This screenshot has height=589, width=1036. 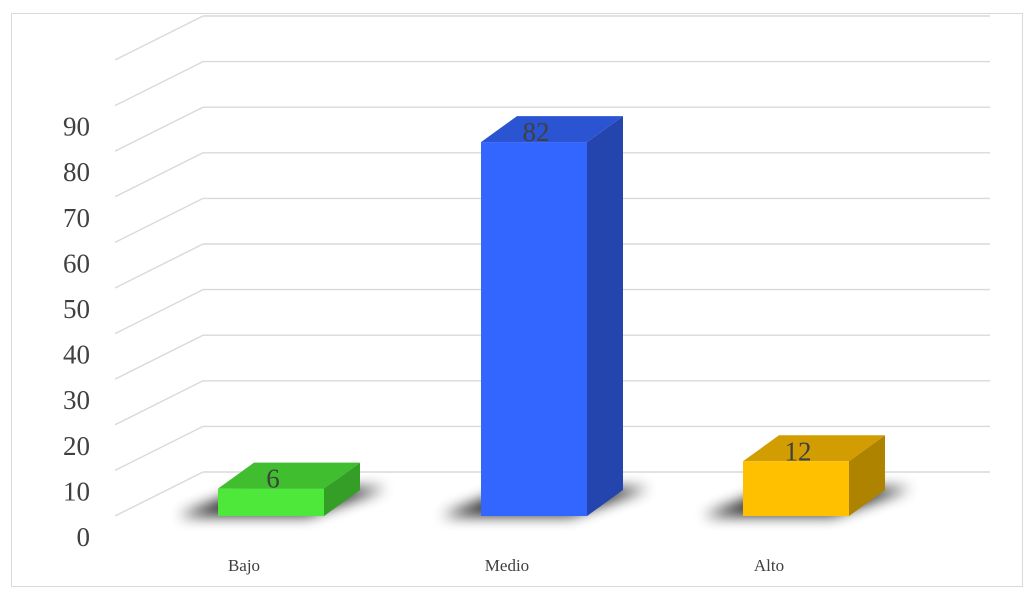 I want to click on data-label: 12, so click(x=798, y=451).